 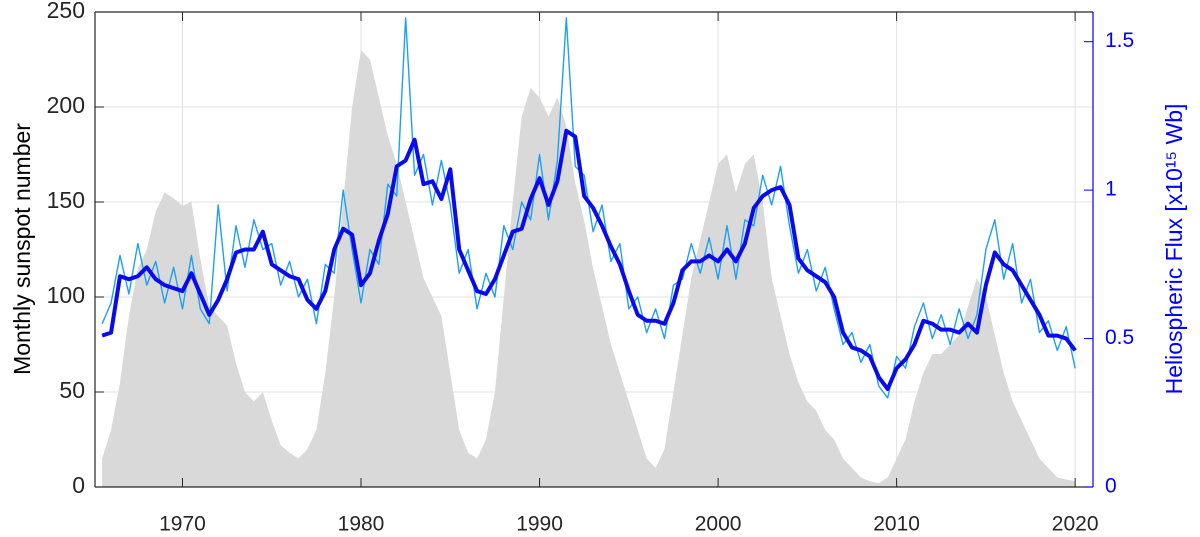 What do you see at coordinates (66, 295) in the screenshot?
I see `y-tick-label: 100` at bounding box center [66, 295].